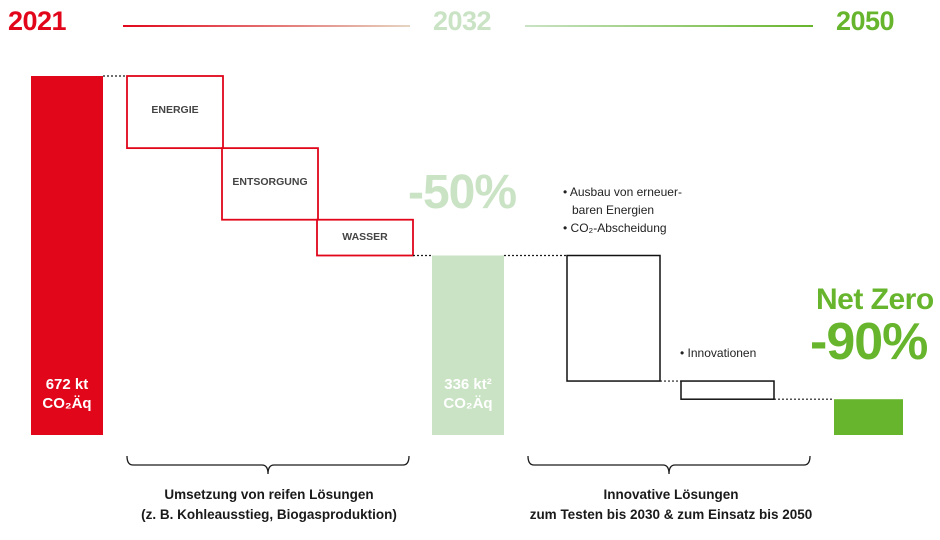 This screenshot has width=940, height=540. What do you see at coordinates (468, 384) in the screenshot?
I see `bar-2032-value-line1: 336 kt²` at bounding box center [468, 384].